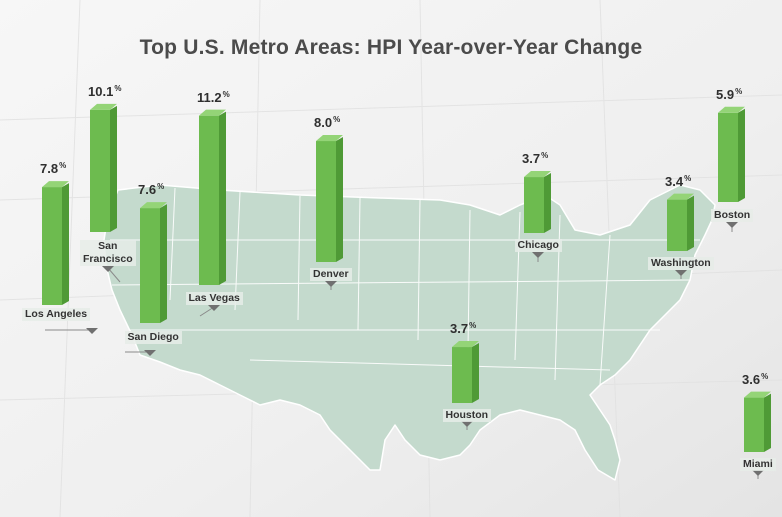 This screenshot has width=782, height=517. What do you see at coordinates (674, 181) in the screenshot?
I see `value-number: 3.4` at bounding box center [674, 181].